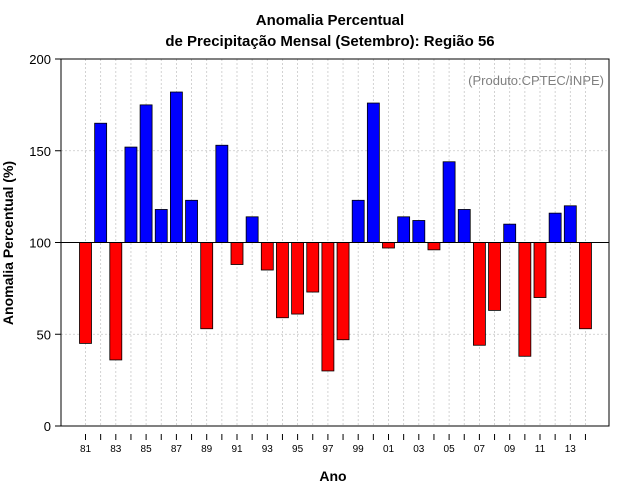  I want to click on x-tick-label: 93, so click(268, 449).